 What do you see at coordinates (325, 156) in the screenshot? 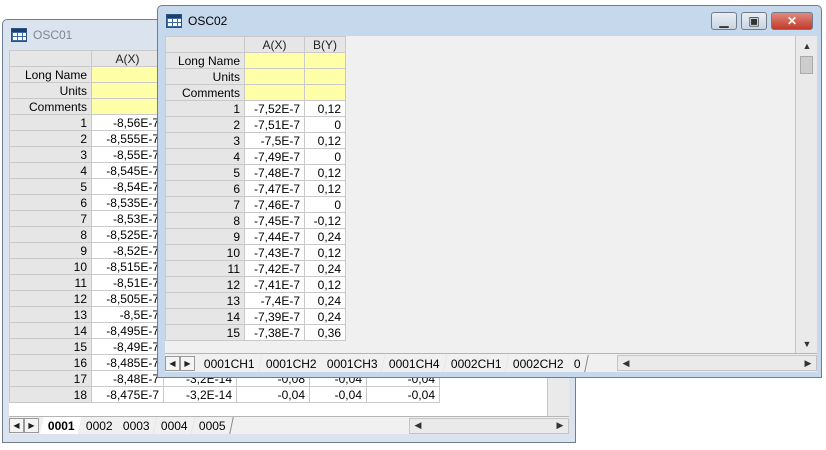
I see `data-cell: 0` at bounding box center [325, 156].